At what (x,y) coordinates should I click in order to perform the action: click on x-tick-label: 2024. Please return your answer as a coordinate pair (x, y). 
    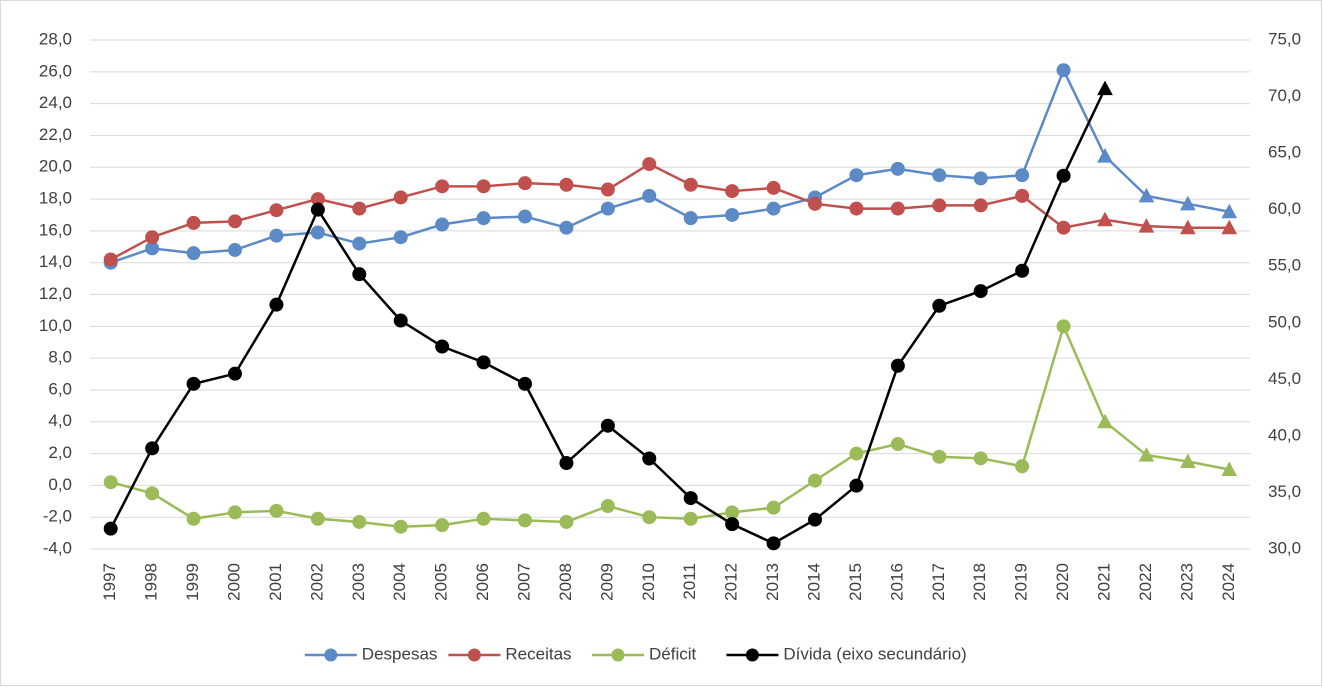
    Looking at the image, I should click on (1228, 582).